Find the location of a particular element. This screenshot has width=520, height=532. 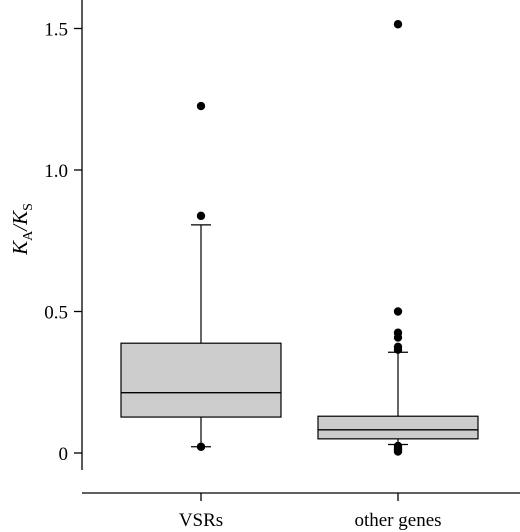

x-axis: VSRs other genes is located at coordinates (301, 511).